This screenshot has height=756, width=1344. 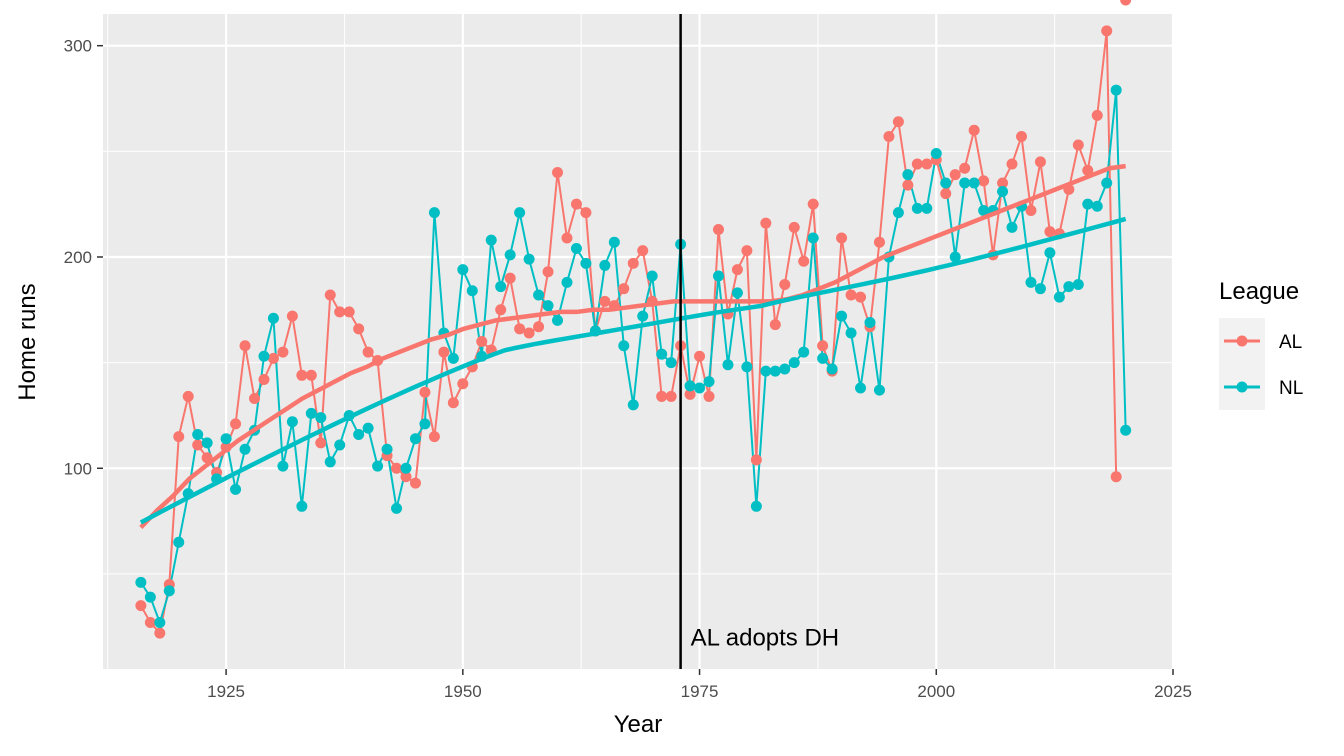 What do you see at coordinates (638, 724) in the screenshot?
I see `x-axis-title: Year` at bounding box center [638, 724].